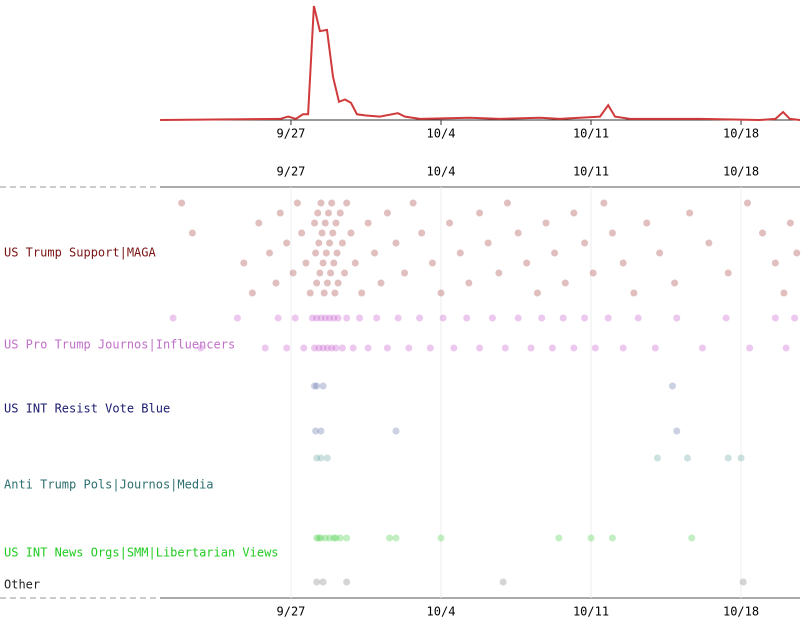 The width and height of the screenshot is (801, 638). I want to click on group-label: Other, so click(22, 585).